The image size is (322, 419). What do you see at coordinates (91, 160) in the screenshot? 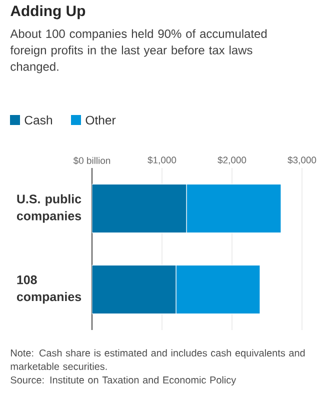
I see `x-tick-label: $0 billion` at bounding box center [91, 160].